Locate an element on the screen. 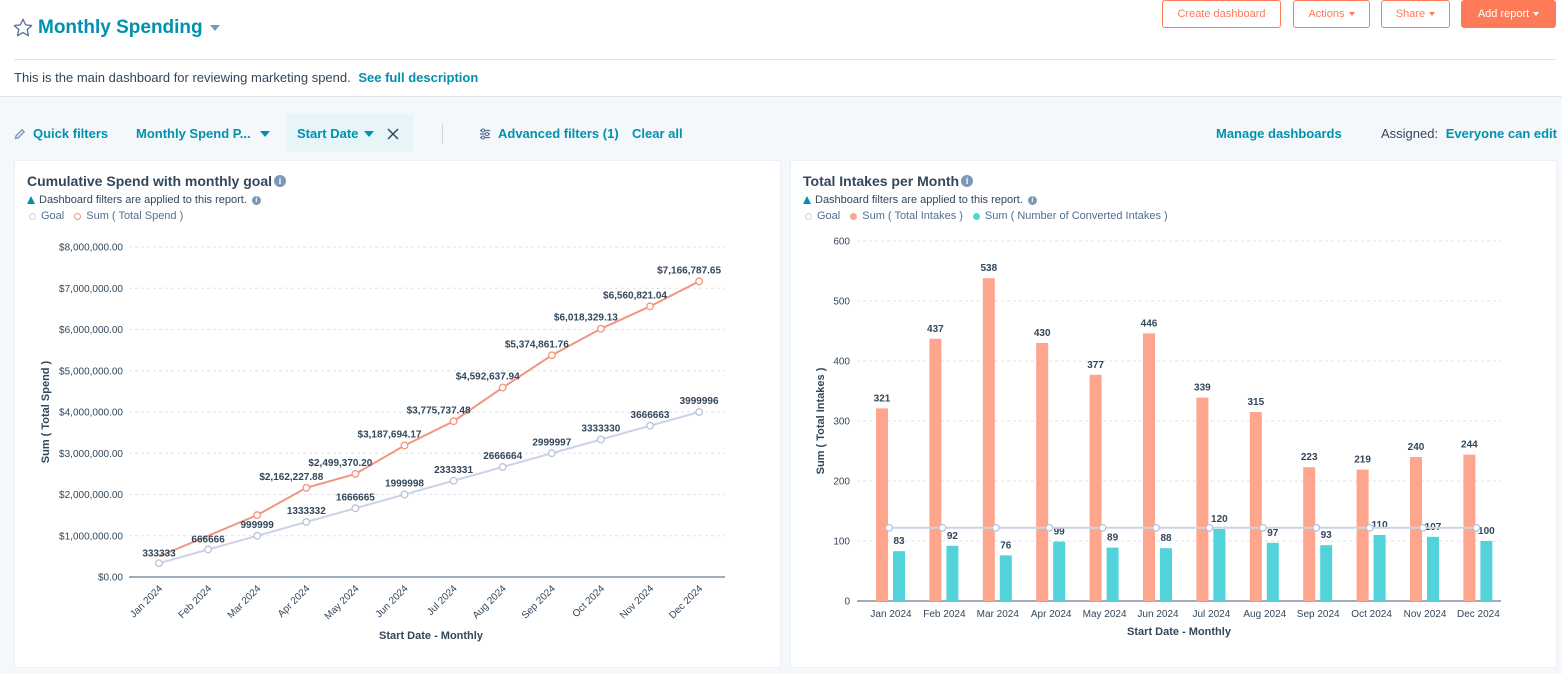 This screenshot has width=1562, height=674. total-intakes-data-label: 538 is located at coordinates (988, 268).